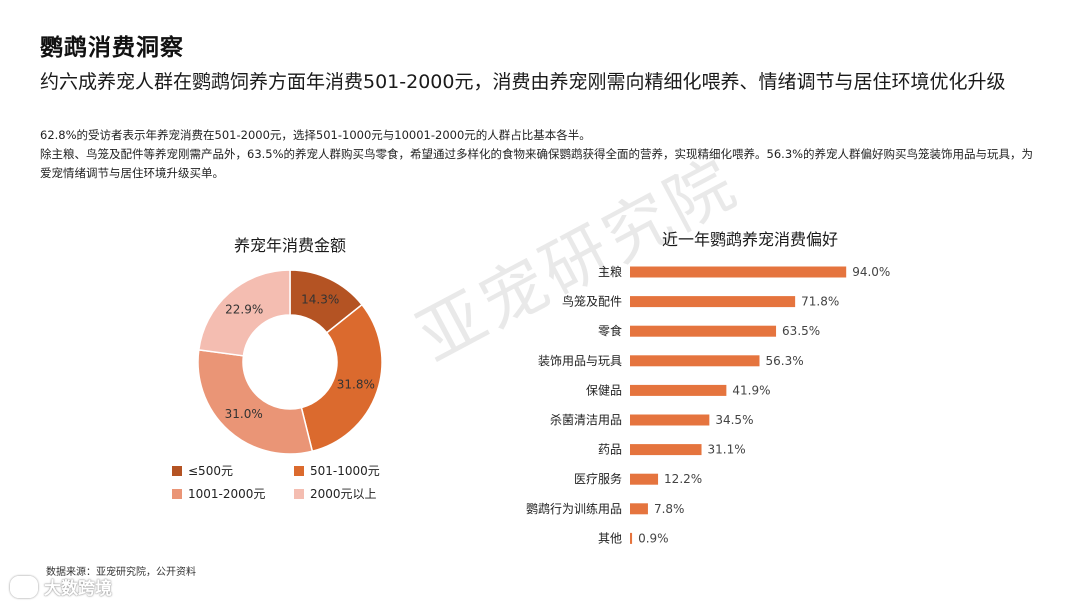 This screenshot has height=608, width=1080. I want to click on bar-value-label: 41.9%, so click(751, 390).